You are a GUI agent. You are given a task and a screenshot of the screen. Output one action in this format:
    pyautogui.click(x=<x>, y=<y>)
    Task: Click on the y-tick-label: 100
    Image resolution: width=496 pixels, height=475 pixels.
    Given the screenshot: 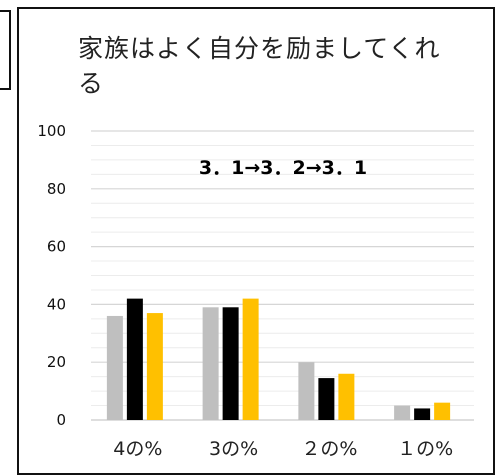 What is the action you would take?
    pyautogui.click(x=51, y=131)
    